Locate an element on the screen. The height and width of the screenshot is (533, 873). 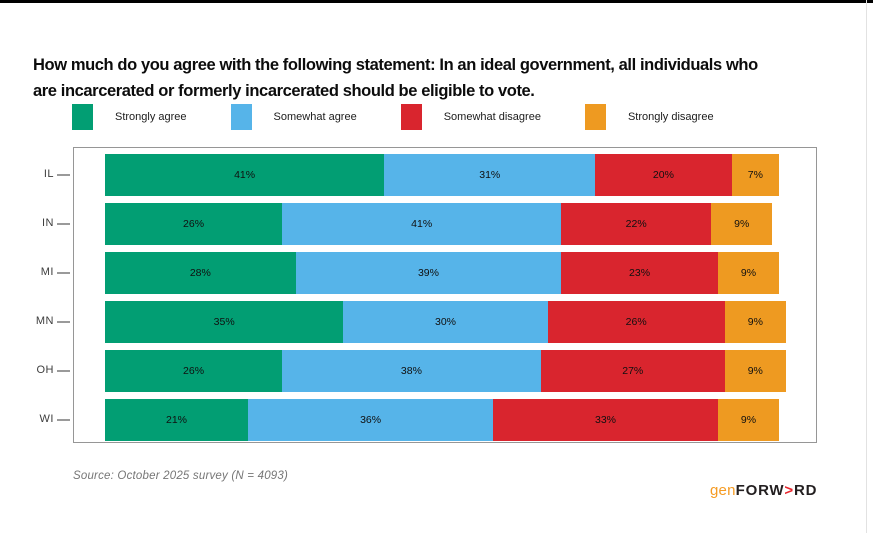
logo-arrow-glyph: > is located at coordinates (789, 490).